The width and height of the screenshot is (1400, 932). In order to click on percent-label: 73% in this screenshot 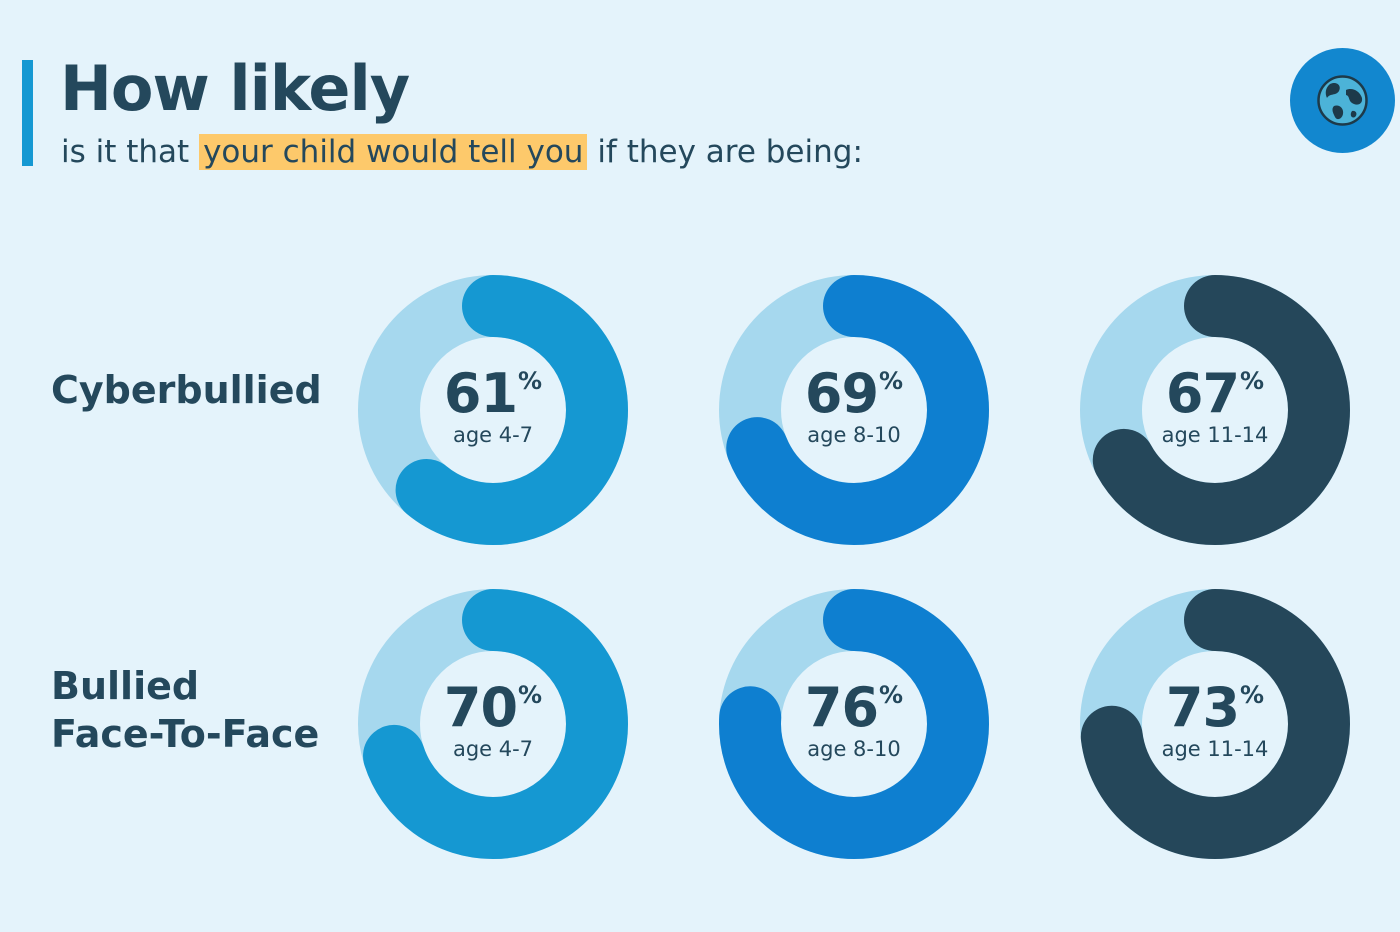, I will do `click(1215, 708)`.